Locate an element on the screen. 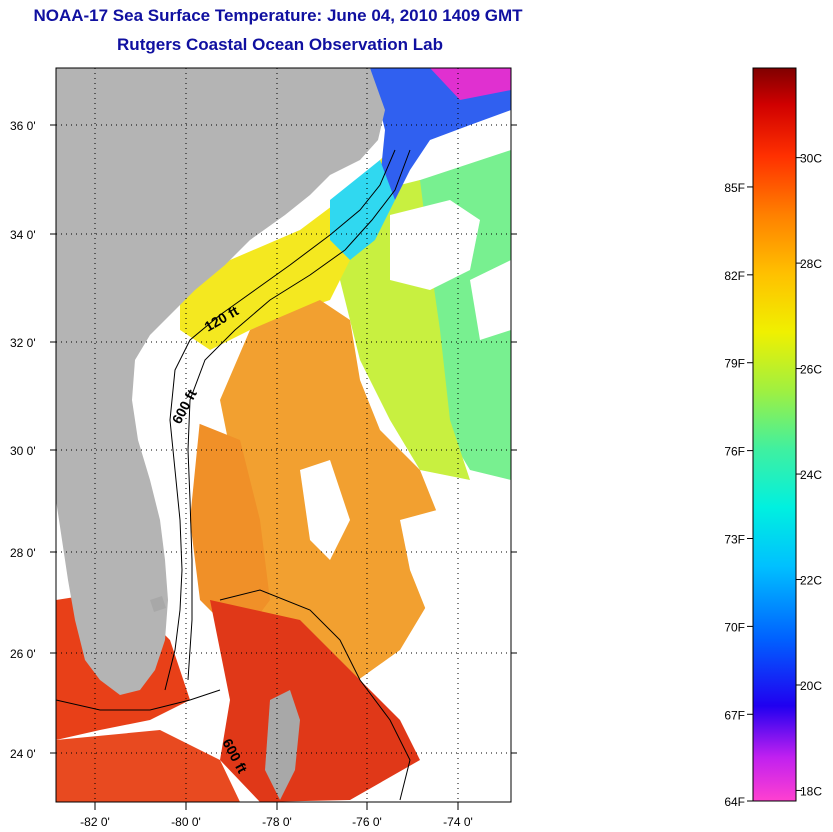  sst-orange-south is located at coordinates (230, 530).